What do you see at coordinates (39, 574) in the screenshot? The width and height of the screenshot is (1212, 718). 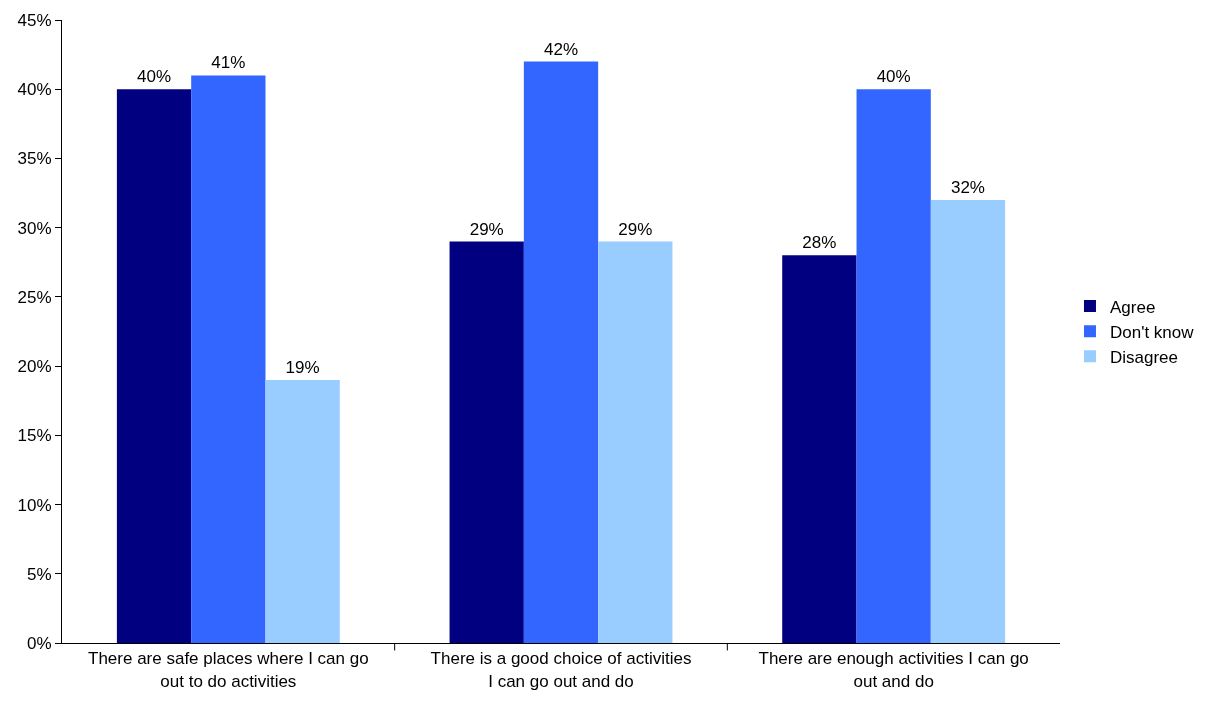 I see `y-tick-label: 5%` at bounding box center [39, 574].